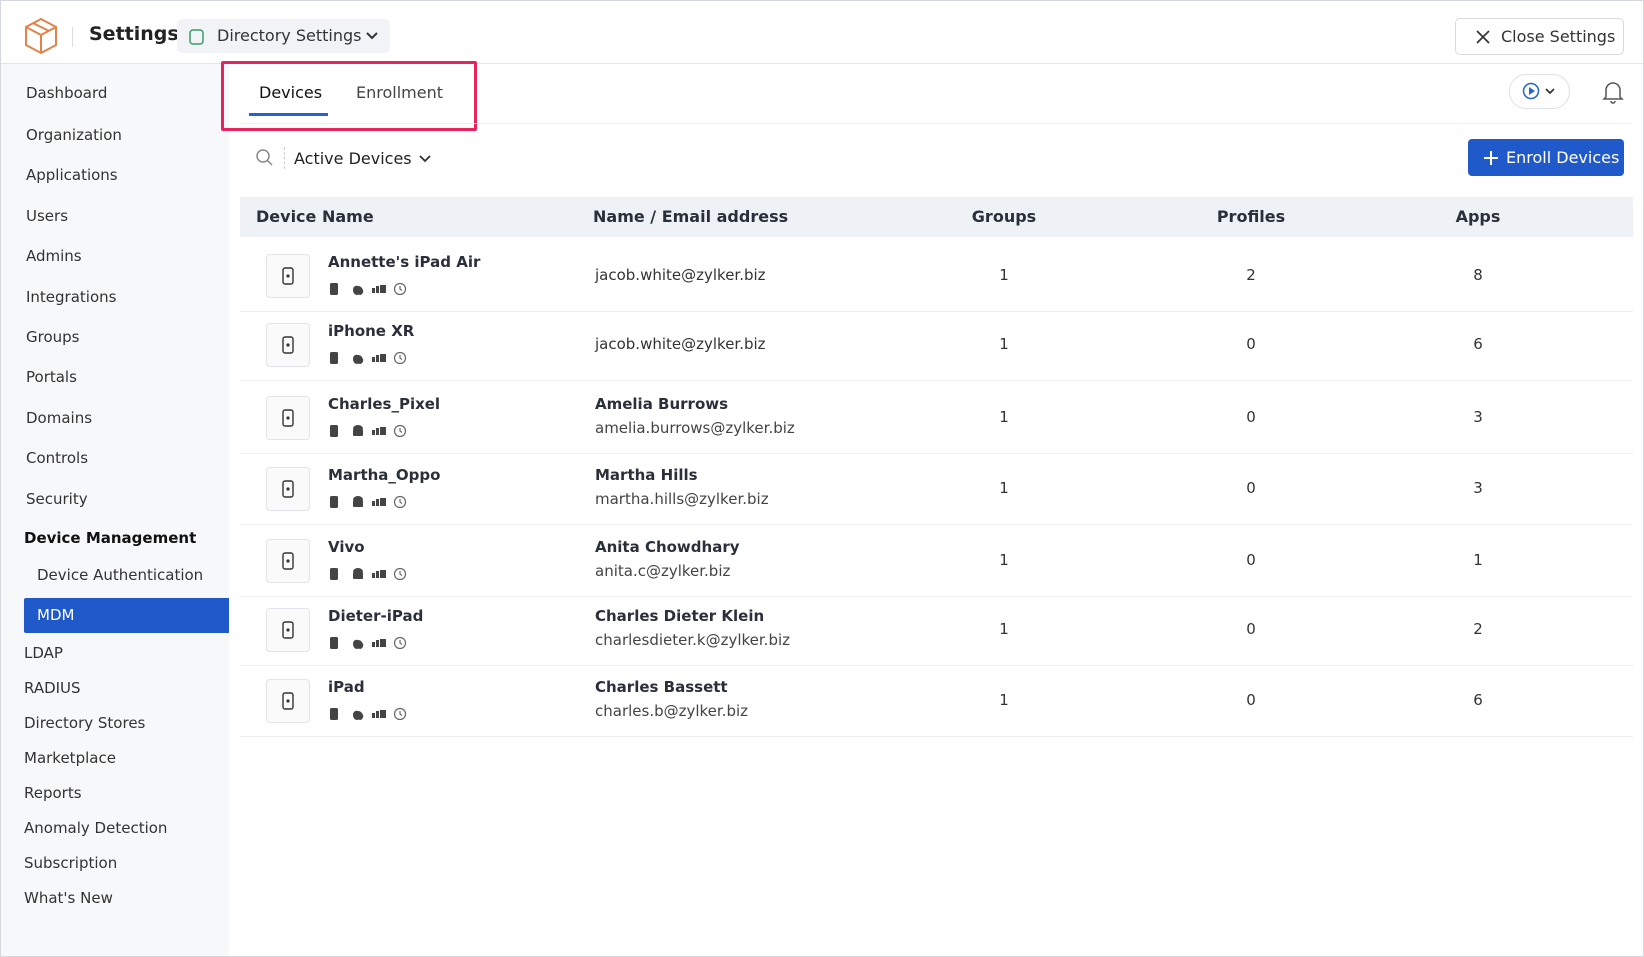 The image size is (1644, 957). What do you see at coordinates (96, 828) in the screenshot?
I see `sidebar-item: Anomaly Detection` at bounding box center [96, 828].